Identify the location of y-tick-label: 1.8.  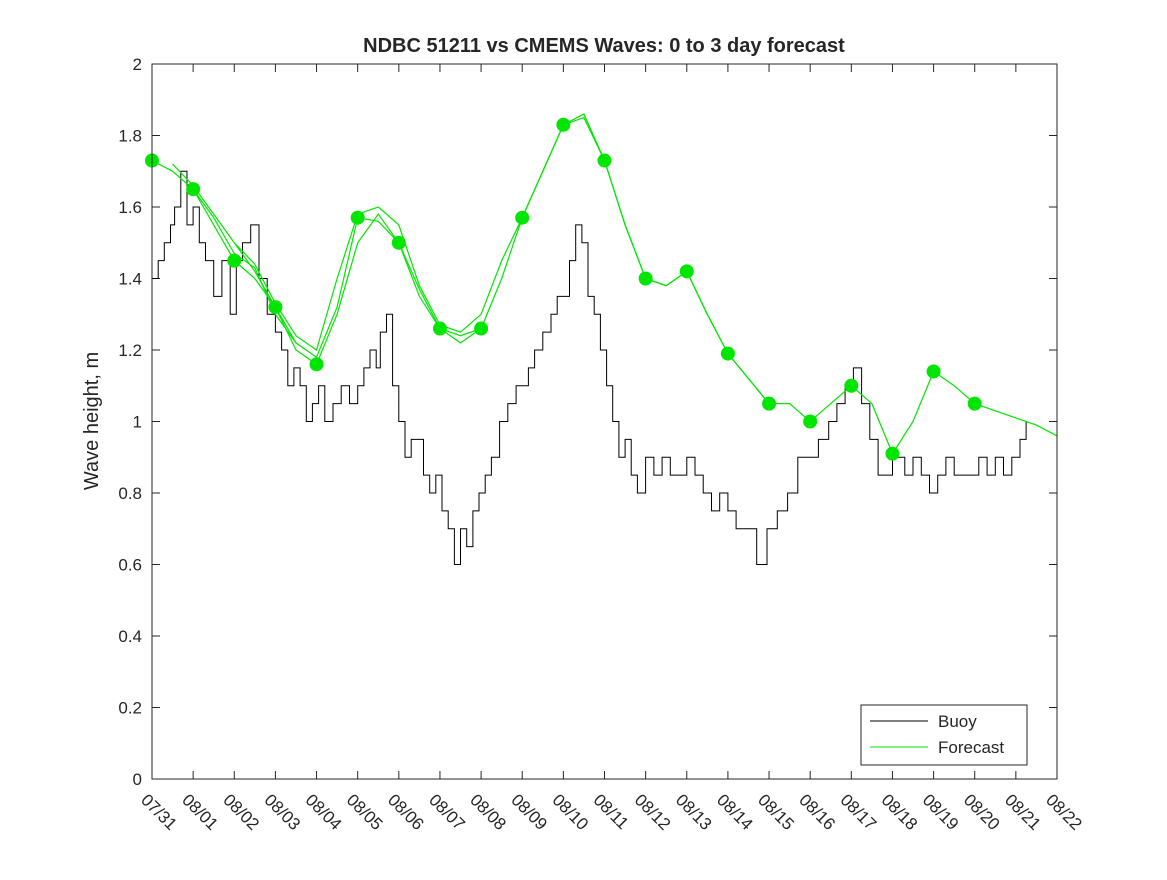
(130, 136).